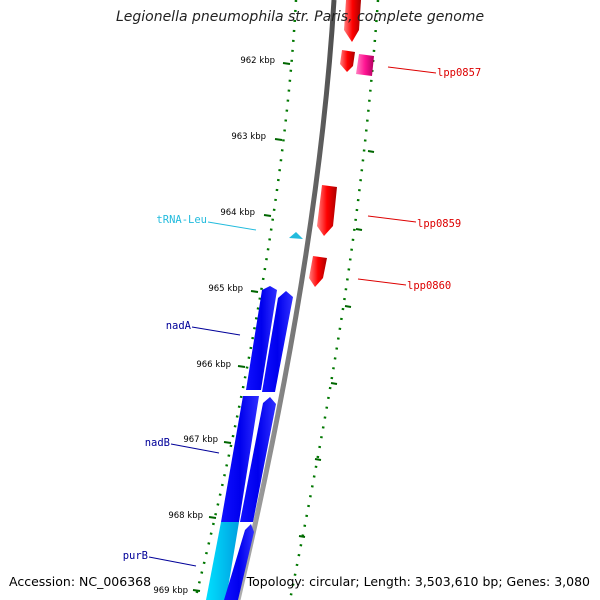 Image resolution: width=600 pixels, height=600 pixels. Describe the element at coordinates (213, 365) in the screenshot. I see `svg-text: 966 kbp` at that location.